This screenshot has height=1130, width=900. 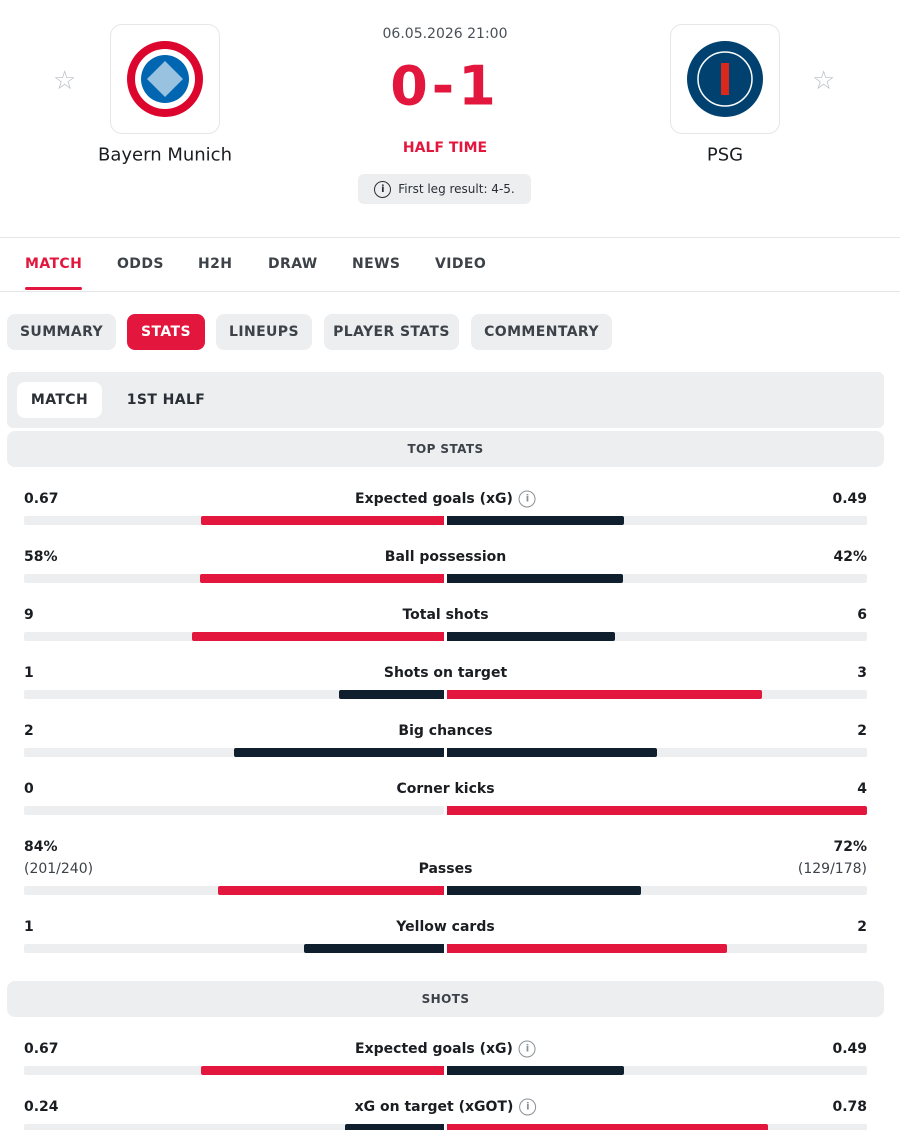 I want to click on stat-name: Big chances, so click(x=445, y=731).